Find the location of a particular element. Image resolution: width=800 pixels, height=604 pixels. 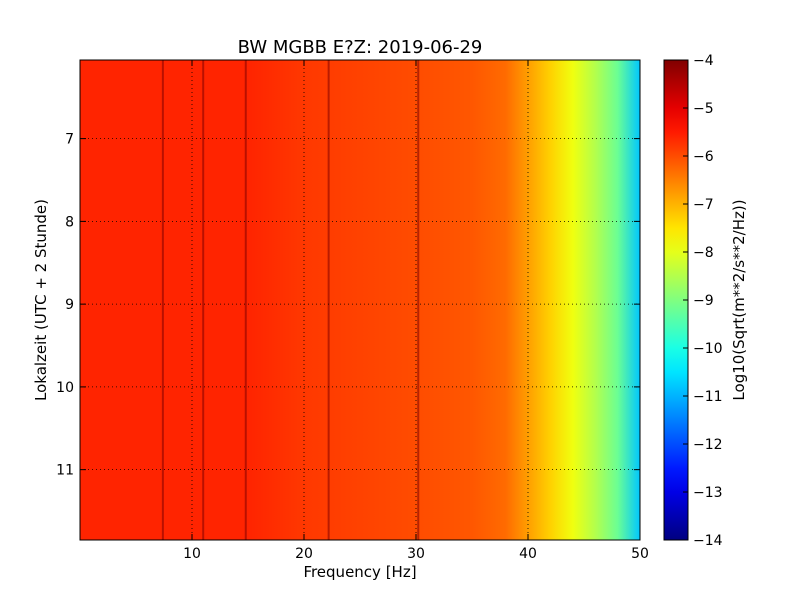

y-axis-label: Lokalzeit (UTC + 2 Stunde) is located at coordinates (41, 300).